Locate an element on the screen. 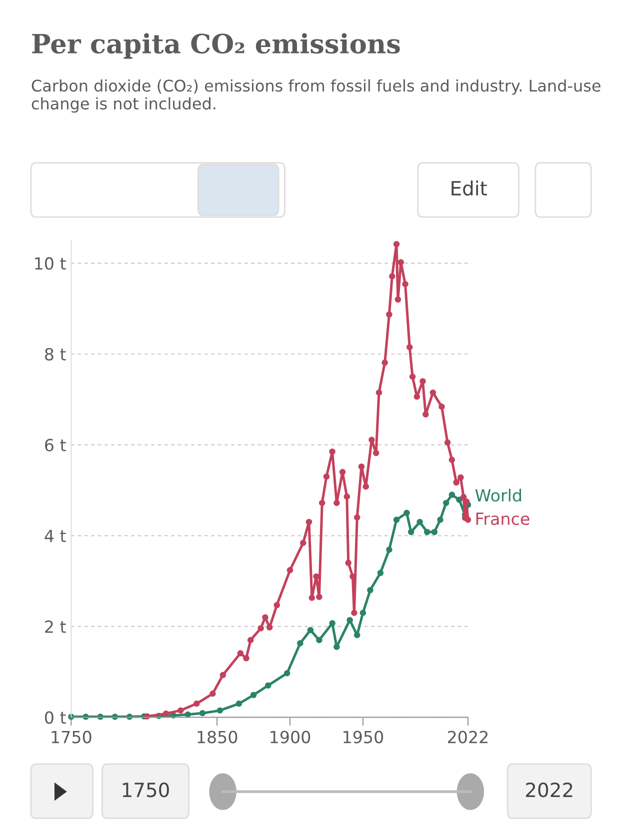  y-tick-label: 4 t is located at coordinates (55, 536).